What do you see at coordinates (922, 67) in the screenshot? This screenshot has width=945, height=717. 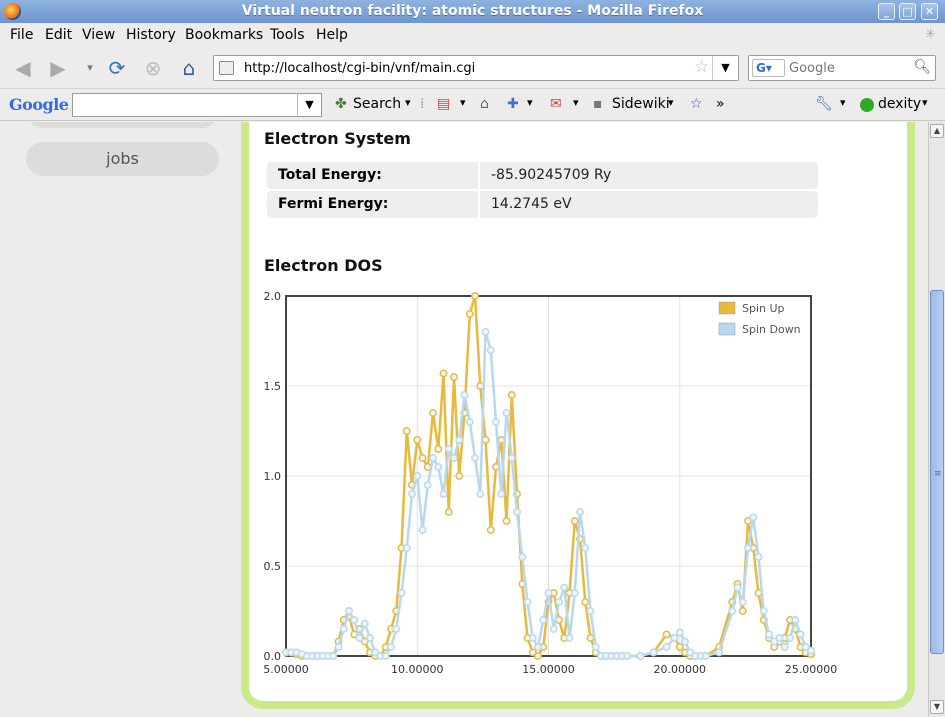 I see `search-go-icon: 🔍︎` at bounding box center [922, 67].